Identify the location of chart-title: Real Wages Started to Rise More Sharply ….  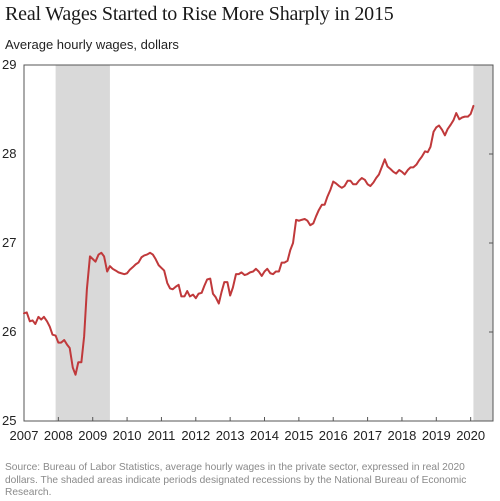
(199, 14).